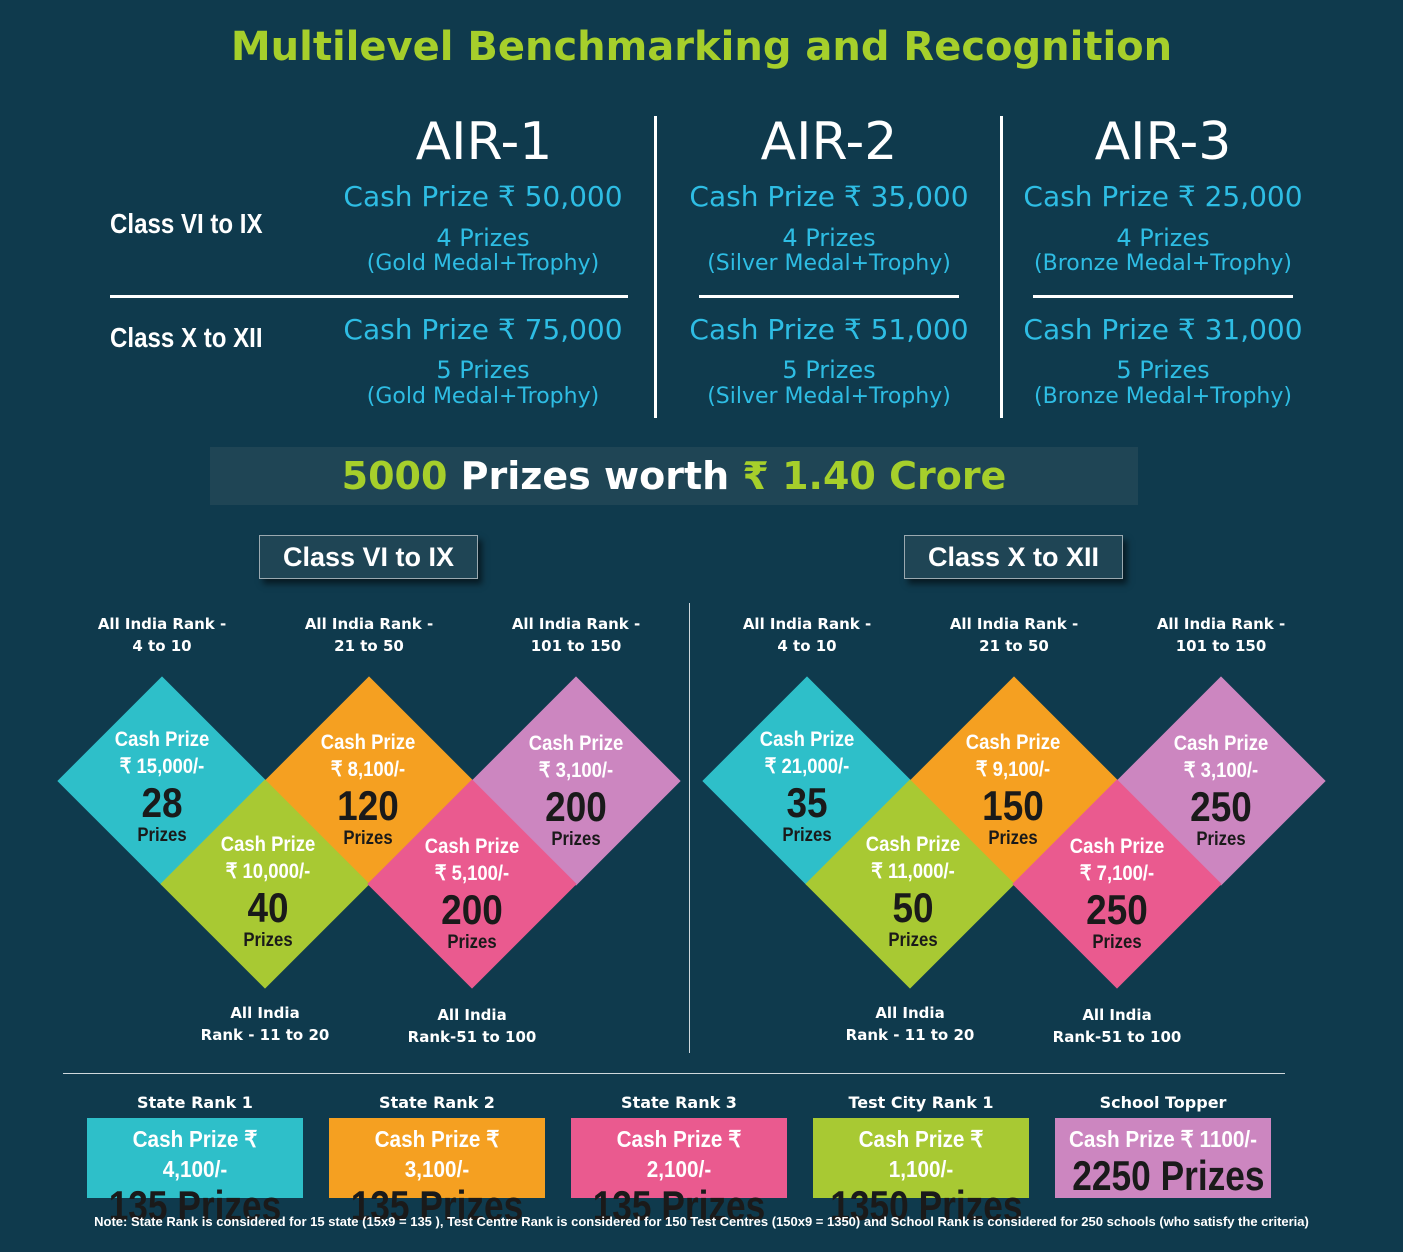 This screenshot has width=1403, height=1252. I want to click on rank-caption: All India Rank-51 to 100, so click(1117, 1026).